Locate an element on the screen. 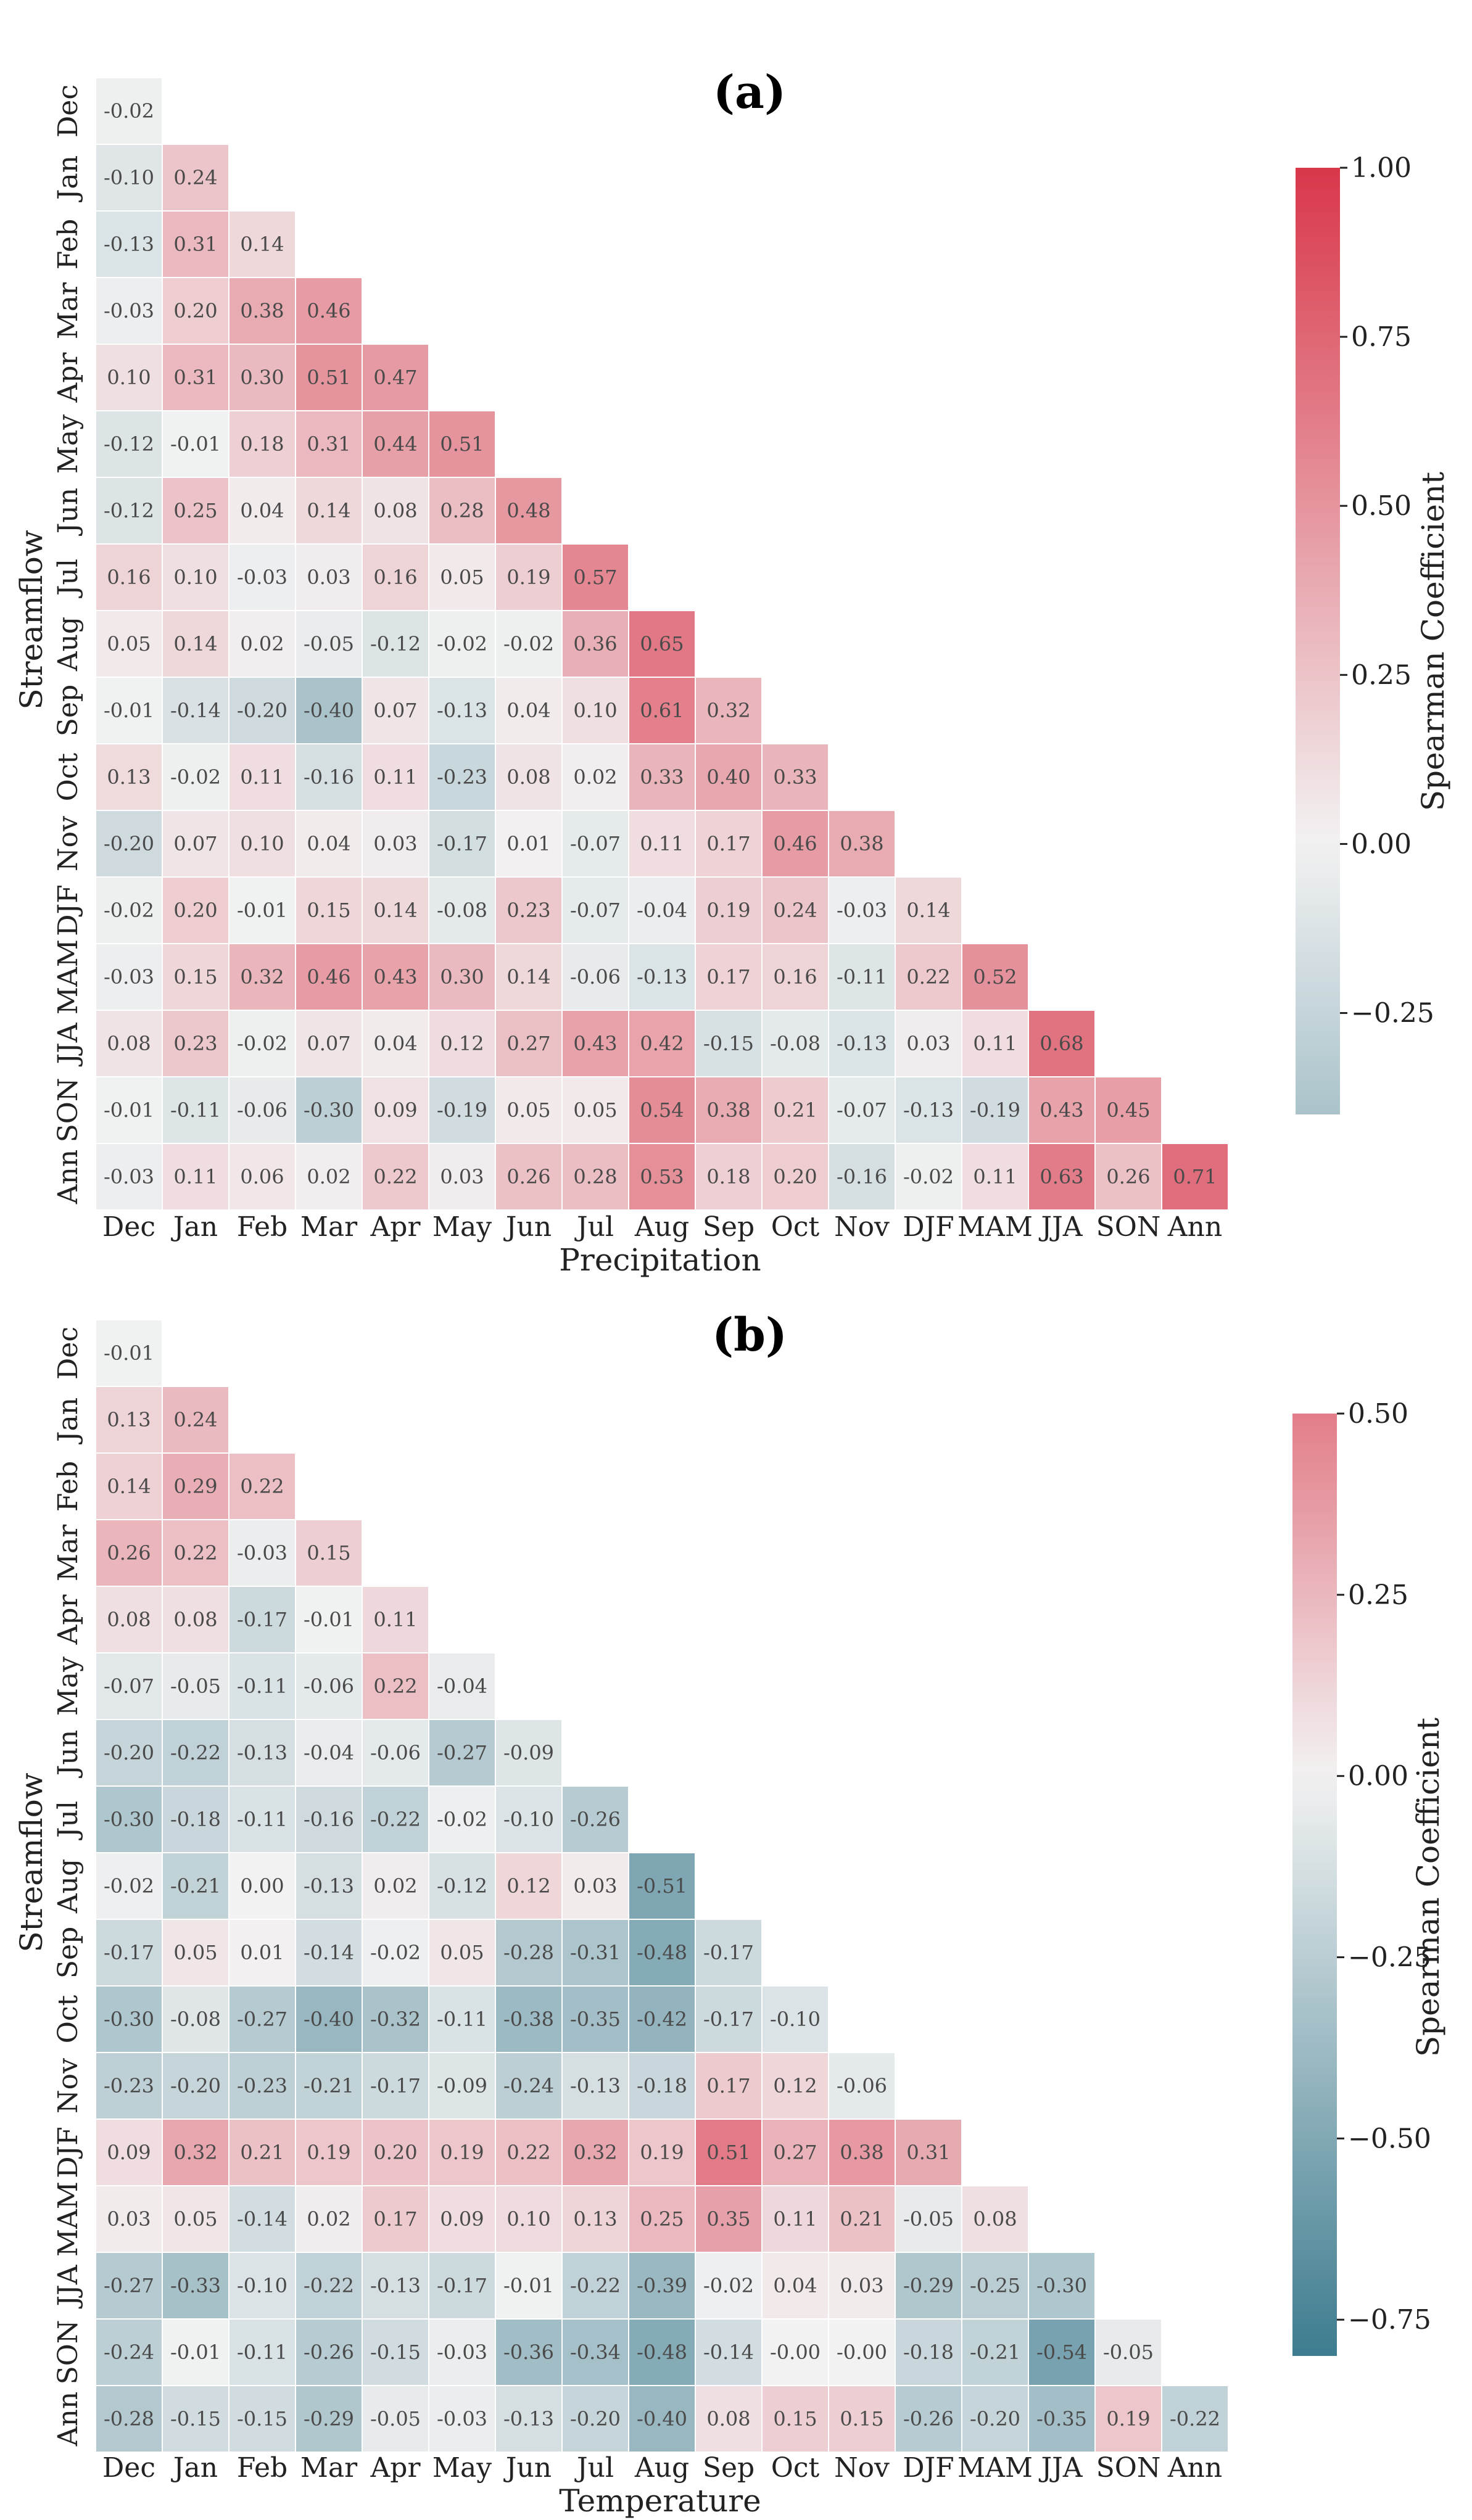 This screenshot has width=1472, height=2520. heatmap-cell-label: 0.51 is located at coordinates (462, 444).